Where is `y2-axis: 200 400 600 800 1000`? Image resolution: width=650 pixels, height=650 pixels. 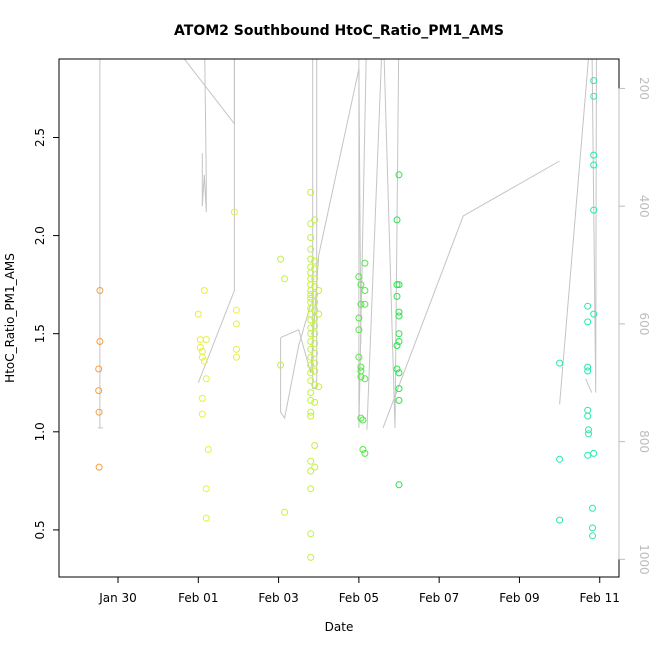 y2-axis: 200 400 600 800 1000 is located at coordinates (634, 326).